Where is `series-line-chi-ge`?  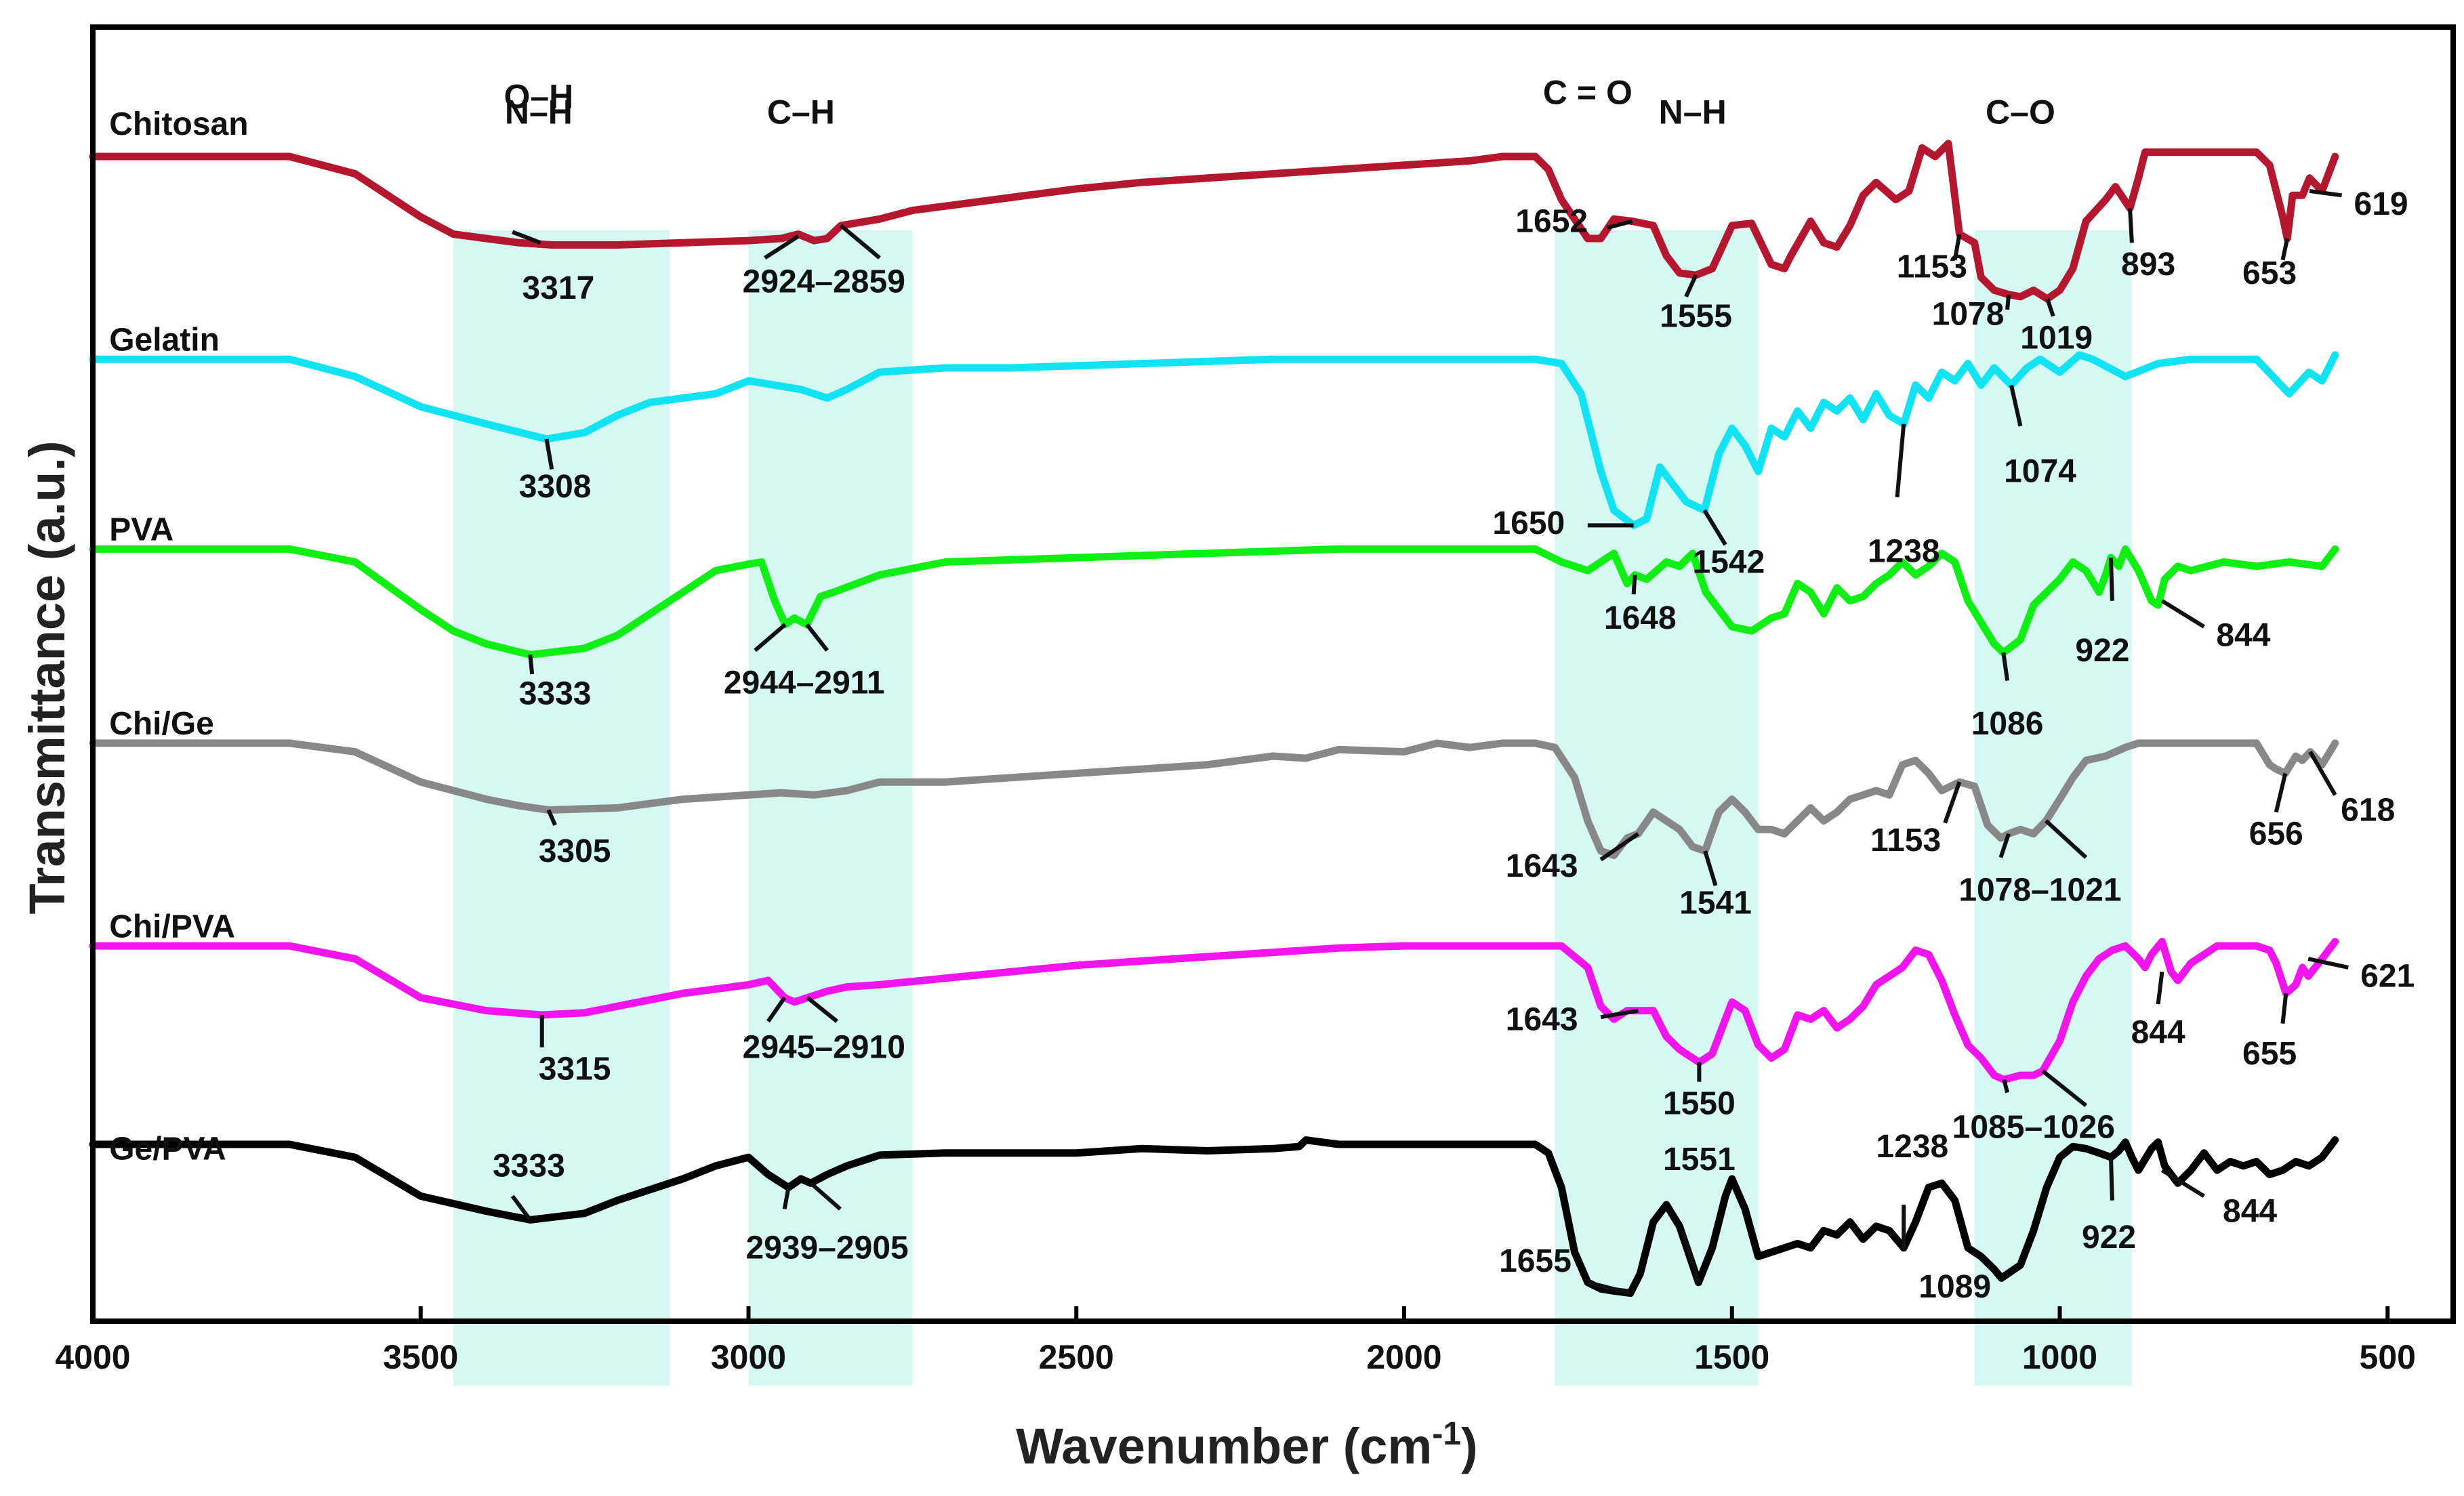 series-line-chi-ge is located at coordinates (1214, 799).